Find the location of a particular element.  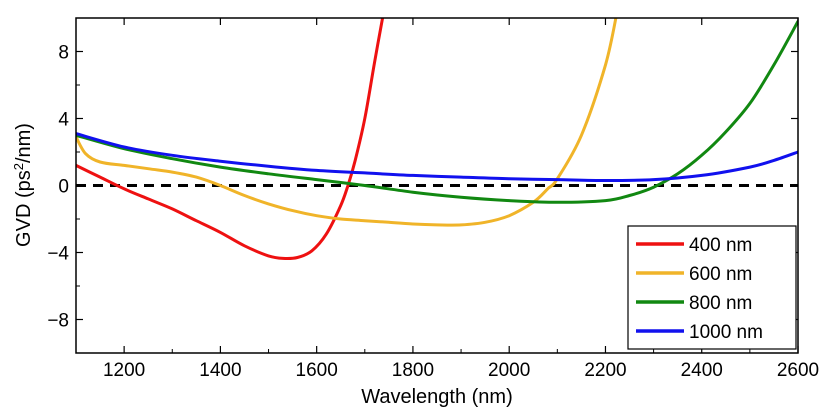

legend-label: 400 nm is located at coordinates (720, 245).